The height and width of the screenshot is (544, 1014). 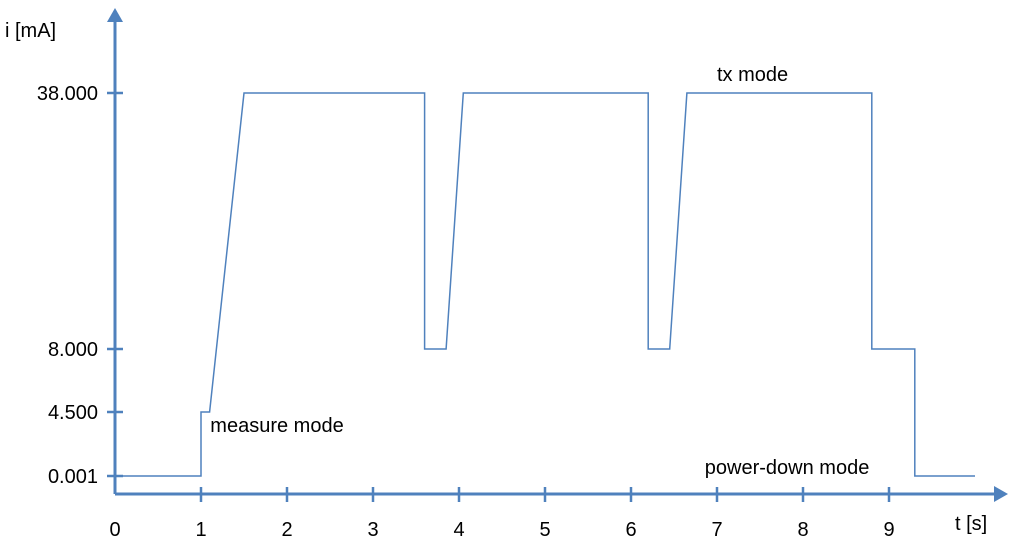 What do you see at coordinates (114, 530) in the screenshot?
I see `x-tick-label: 0` at bounding box center [114, 530].